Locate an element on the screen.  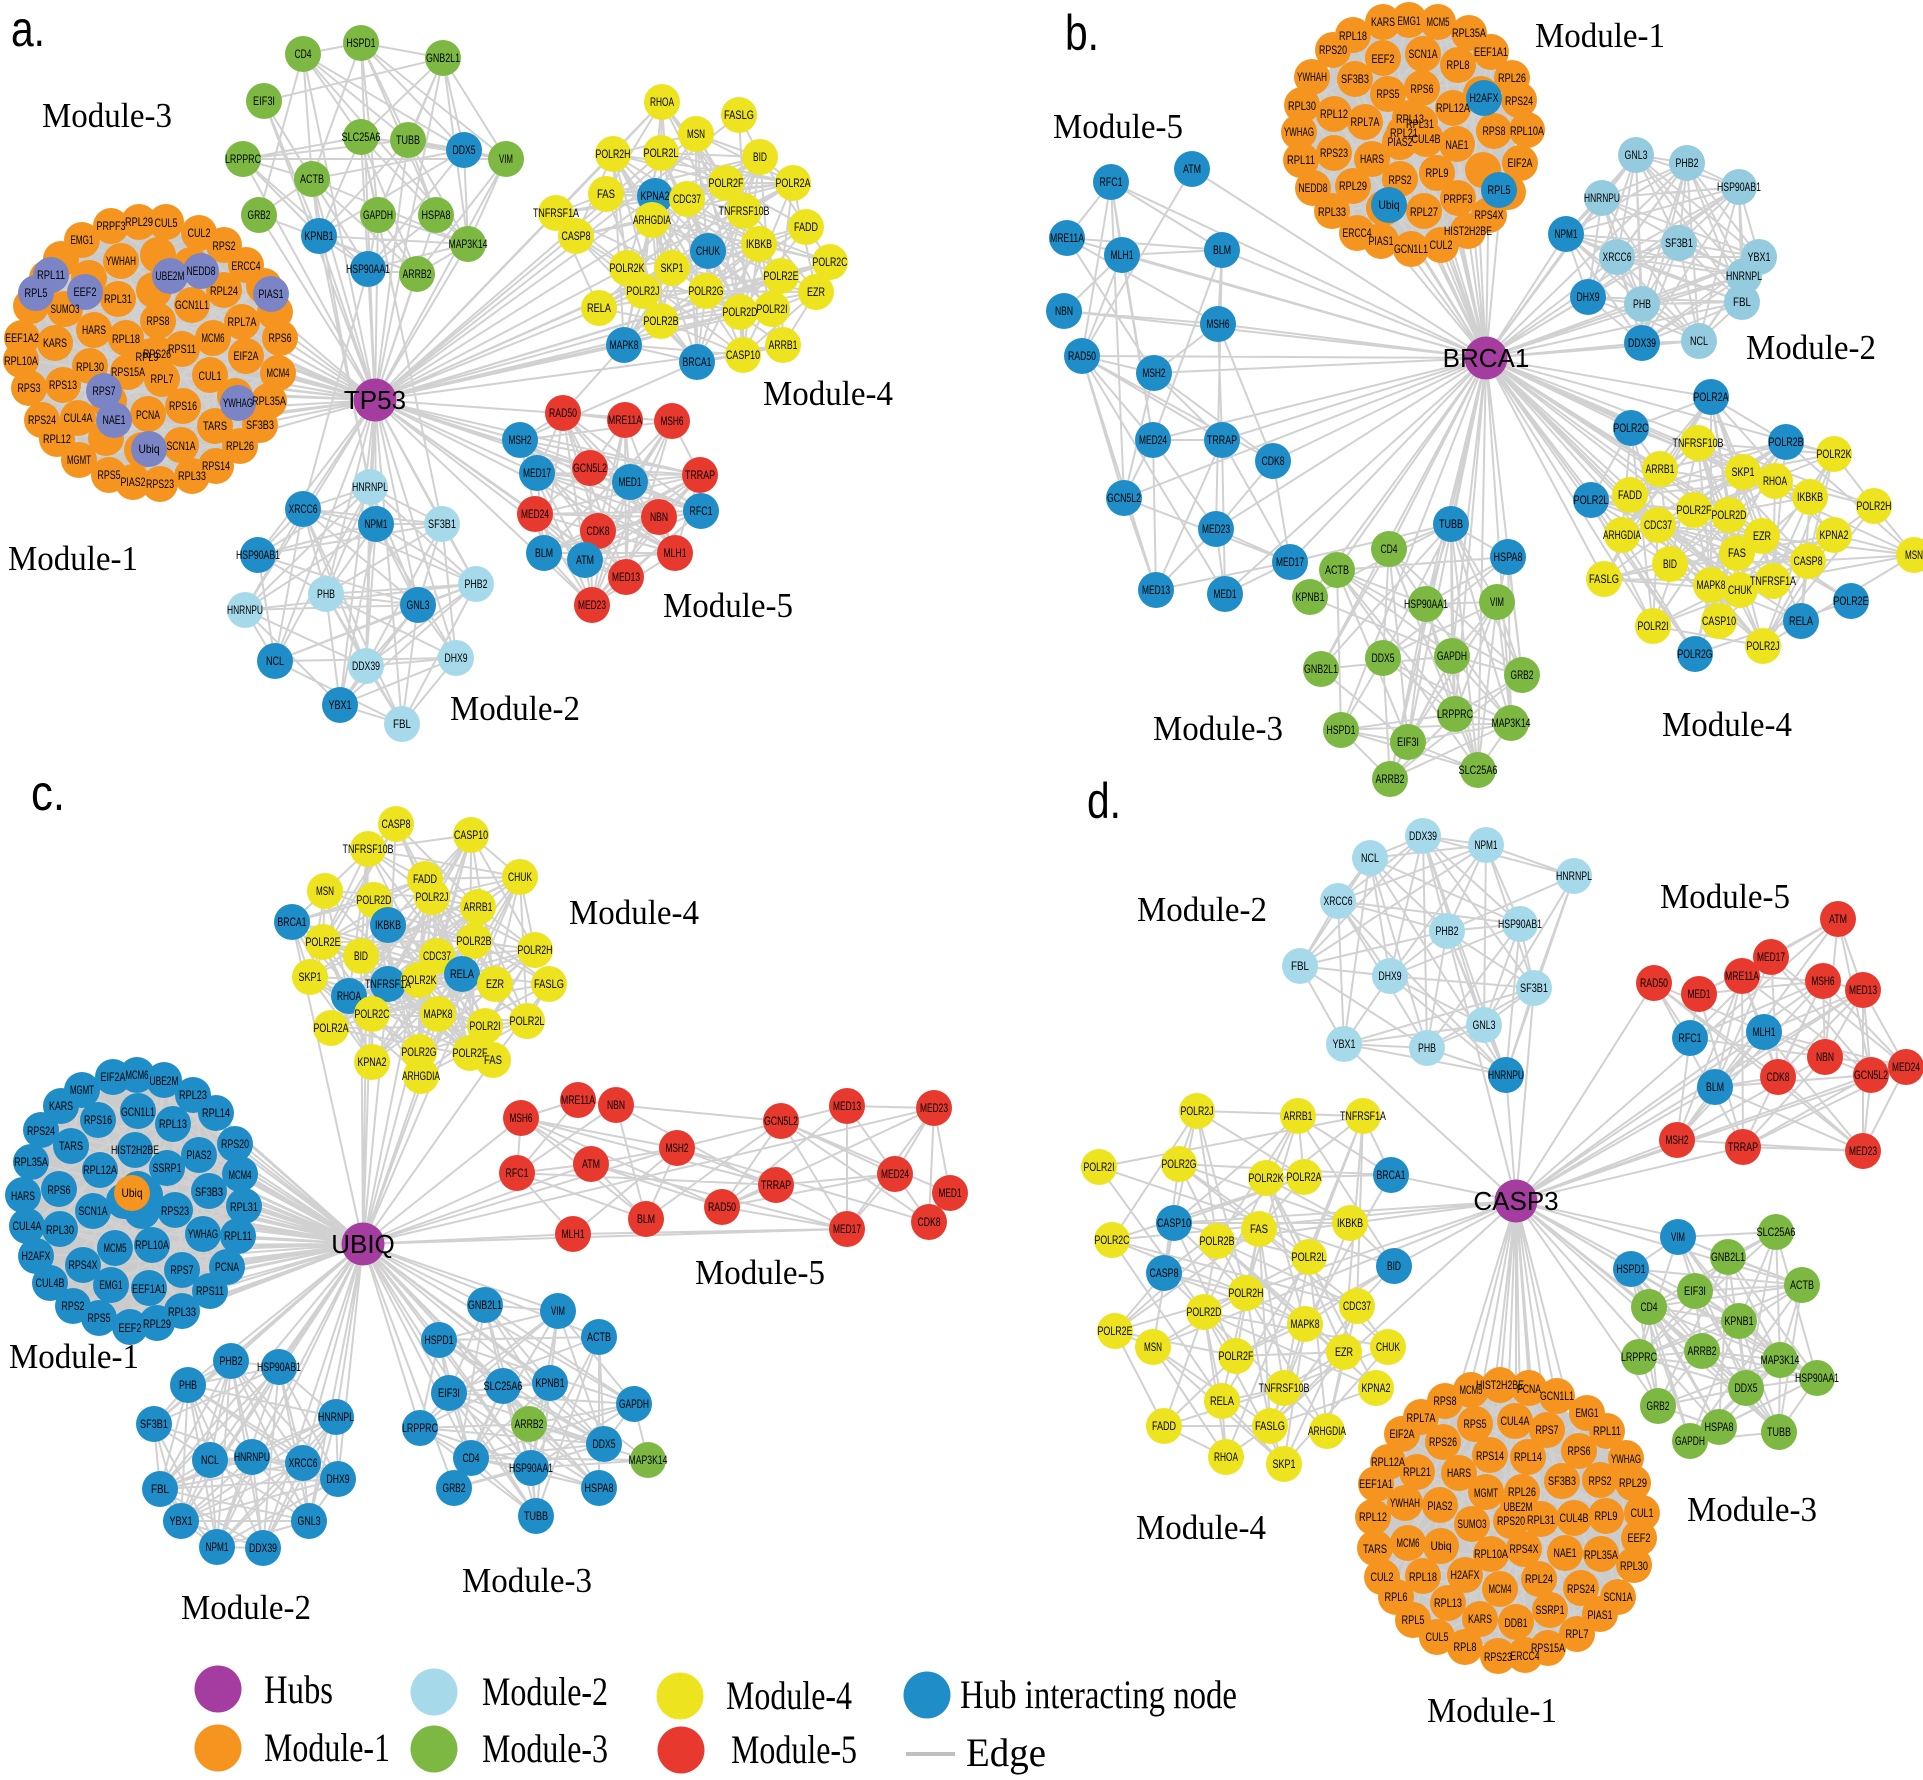
svg-text: HNRNPL is located at coordinates (336, 1417).